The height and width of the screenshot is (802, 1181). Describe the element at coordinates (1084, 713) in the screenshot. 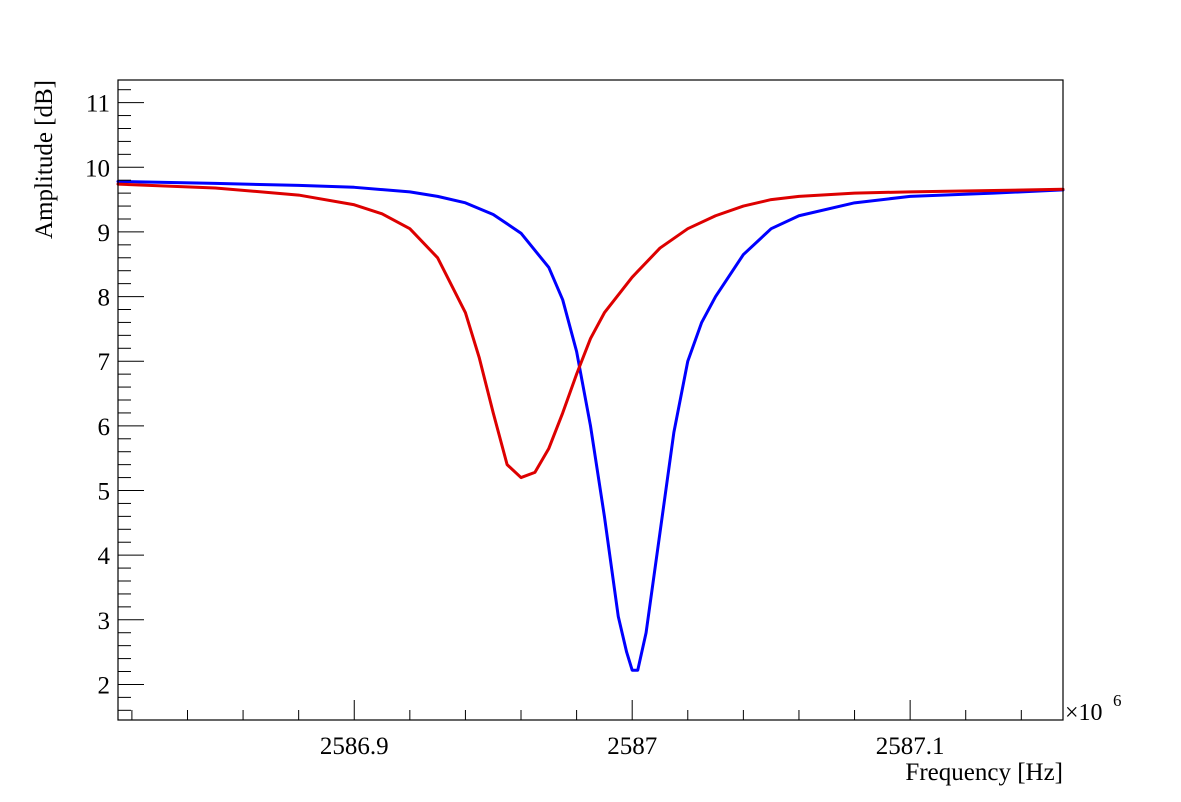

I see `x-axis-multiplier: ×10` at that location.